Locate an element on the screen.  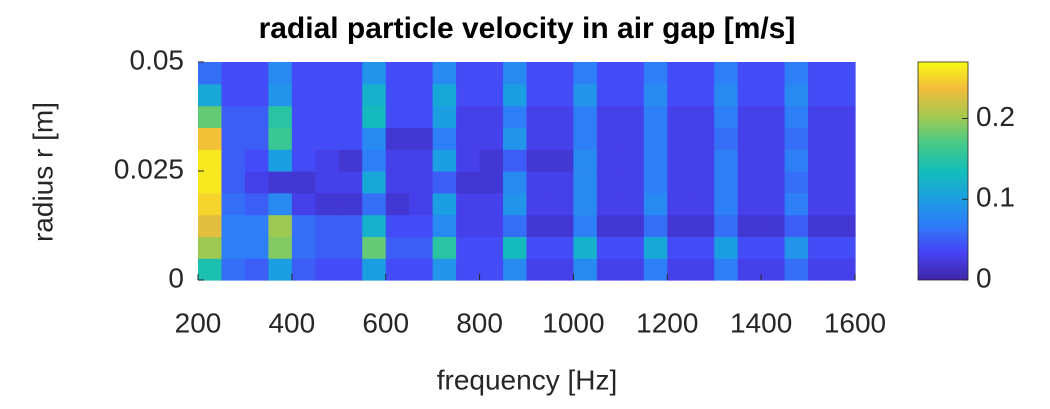
x-tick-label: 600 is located at coordinates (385, 322).